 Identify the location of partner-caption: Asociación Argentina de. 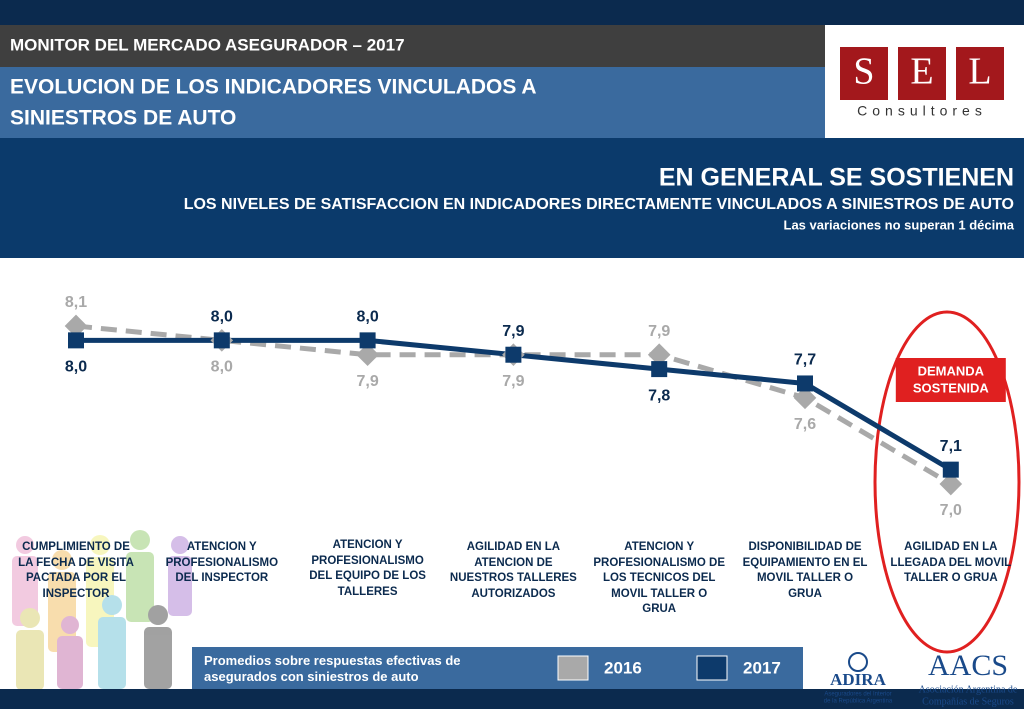
(968, 689).